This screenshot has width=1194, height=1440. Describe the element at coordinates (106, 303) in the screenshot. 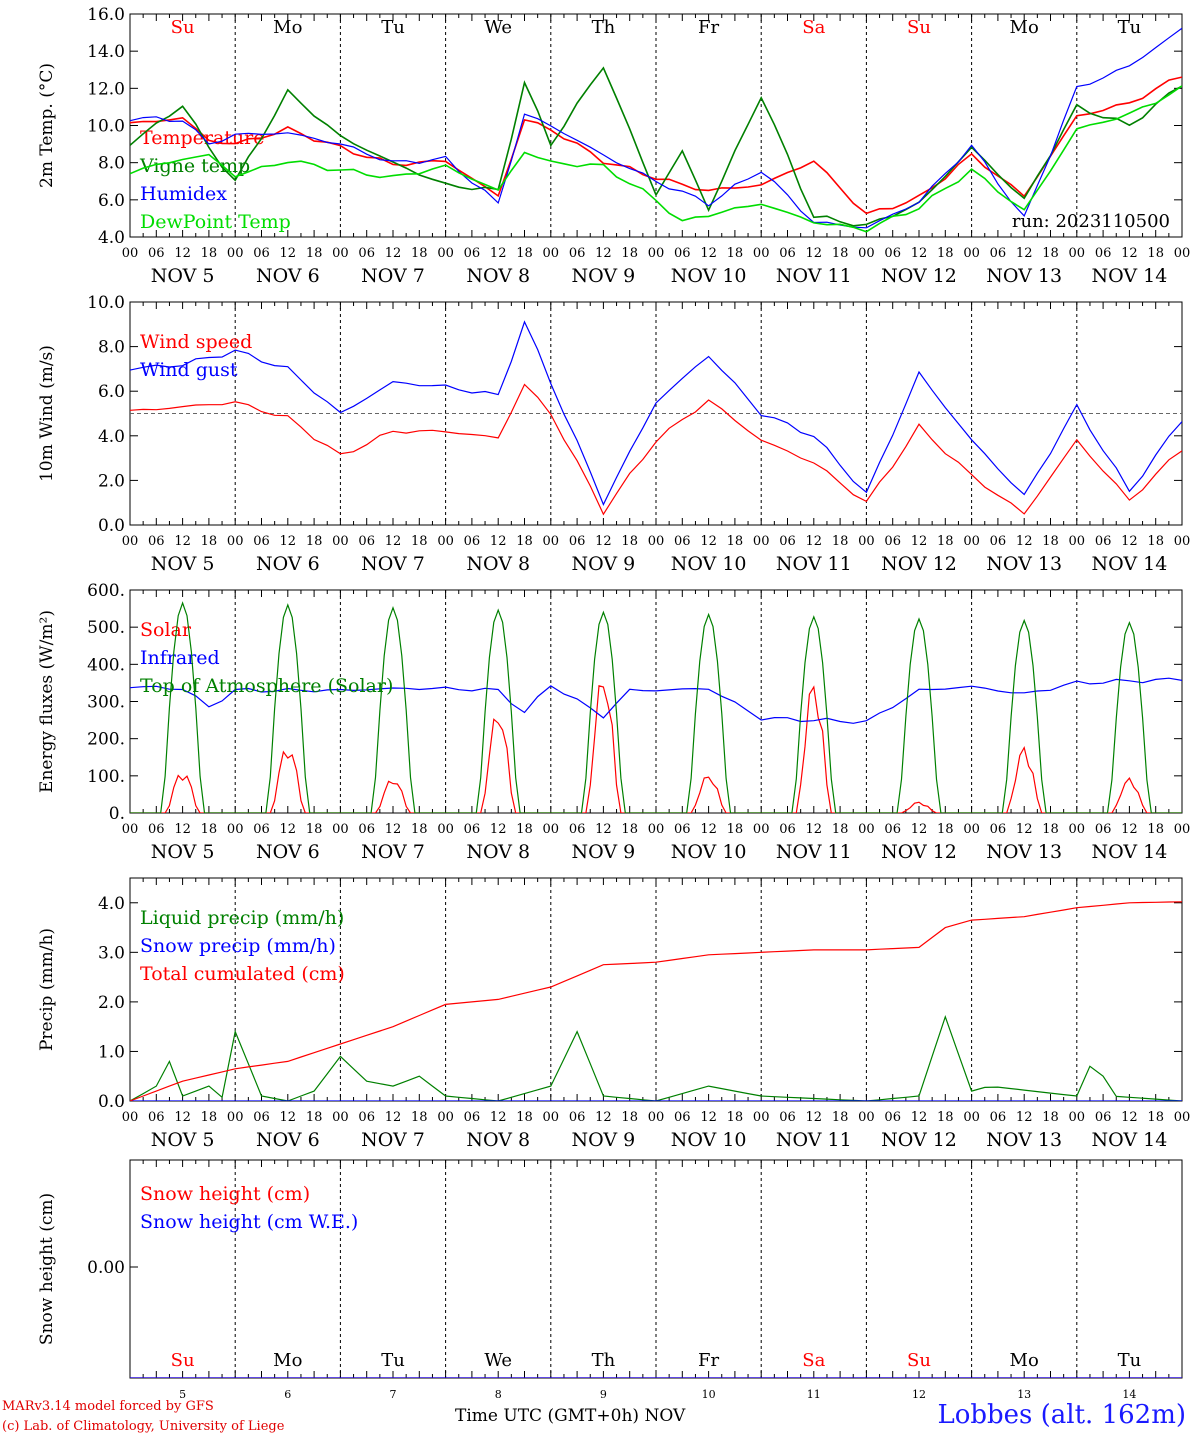

I see `y-tick-label: 10.0` at that location.